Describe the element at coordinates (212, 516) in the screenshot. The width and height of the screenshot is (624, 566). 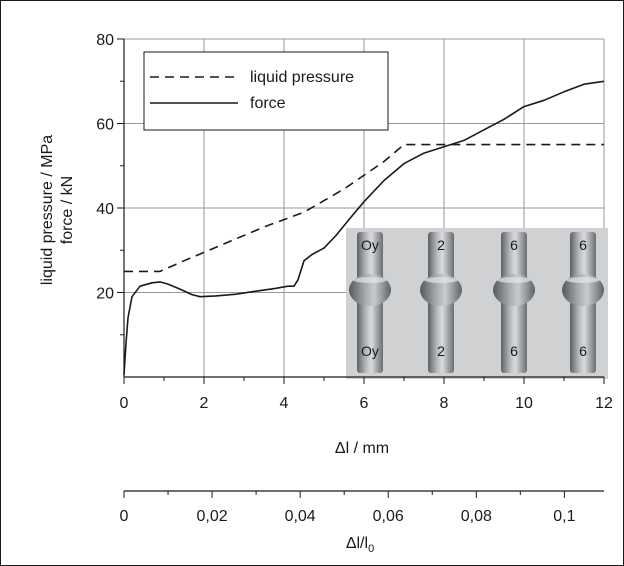
I see `secondary-tick-label: 0,02` at that location.